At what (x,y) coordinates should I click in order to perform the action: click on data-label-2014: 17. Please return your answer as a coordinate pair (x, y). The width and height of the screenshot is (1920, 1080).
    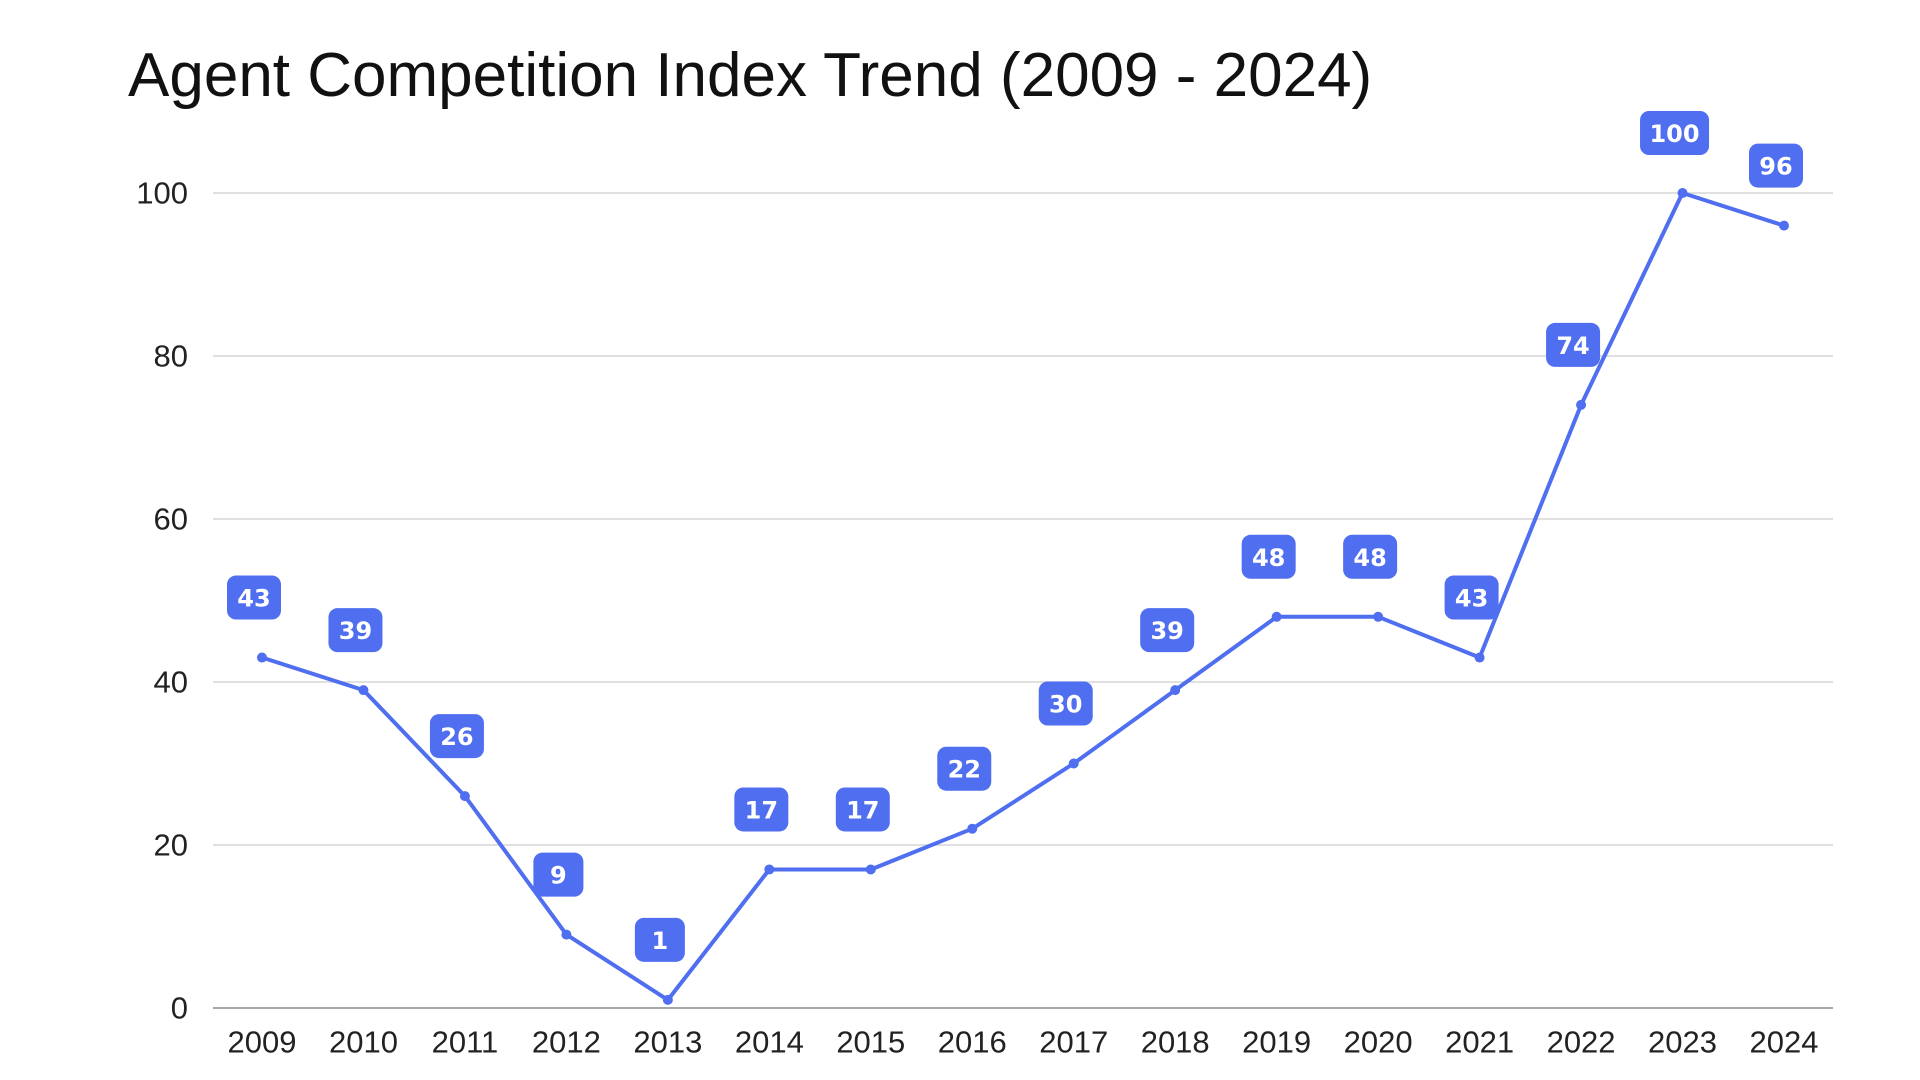
    Looking at the image, I should click on (761, 809).